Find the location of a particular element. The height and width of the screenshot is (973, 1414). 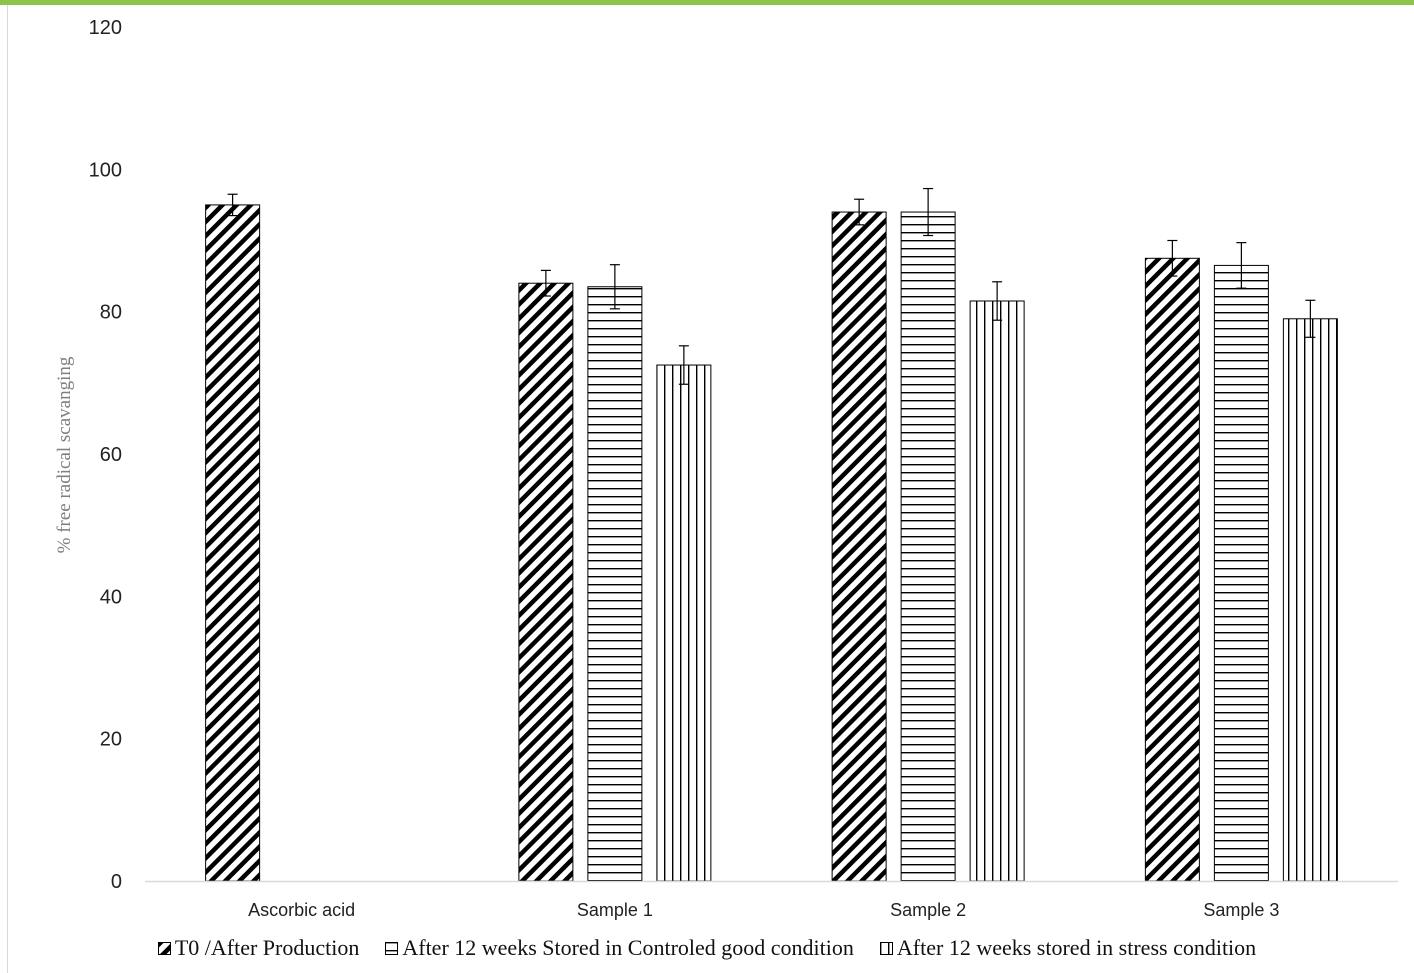

y-tick-label: 100 is located at coordinates (105, 170).